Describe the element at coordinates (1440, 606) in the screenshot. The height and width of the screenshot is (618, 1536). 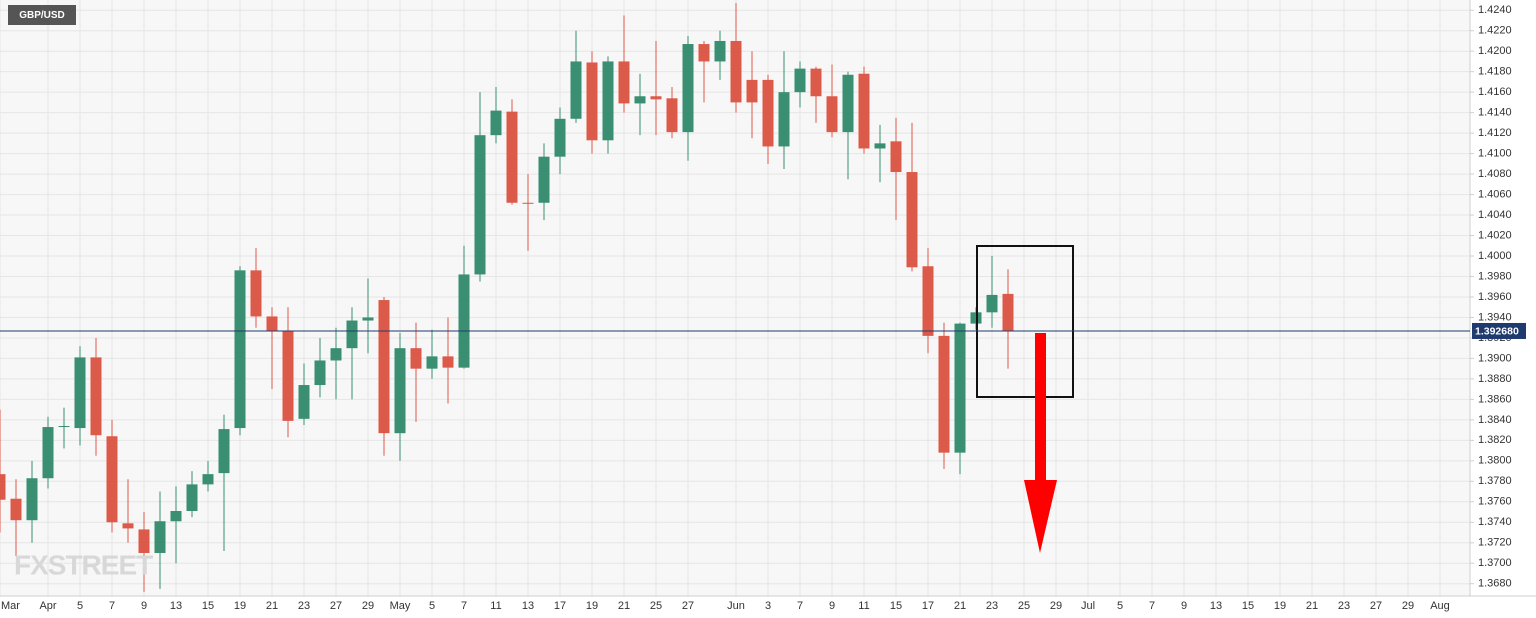
I see `x-tick-label: Aug` at that location.